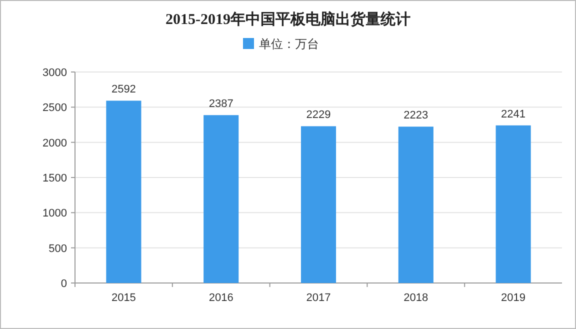  I want to click on y-tick-label: 500, so click(57, 248).